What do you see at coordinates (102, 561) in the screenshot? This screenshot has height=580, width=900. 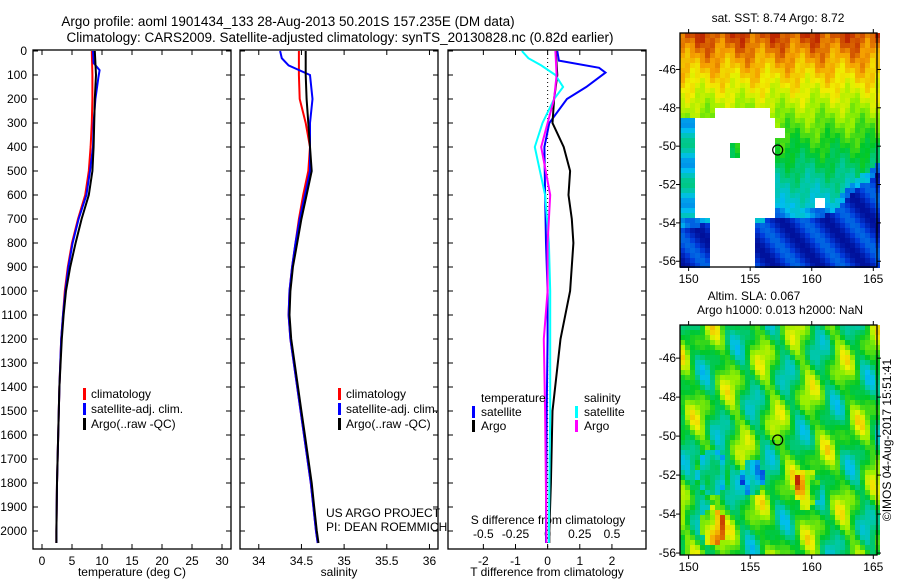 I see `x-tick-label: 10` at bounding box center [102, 561].